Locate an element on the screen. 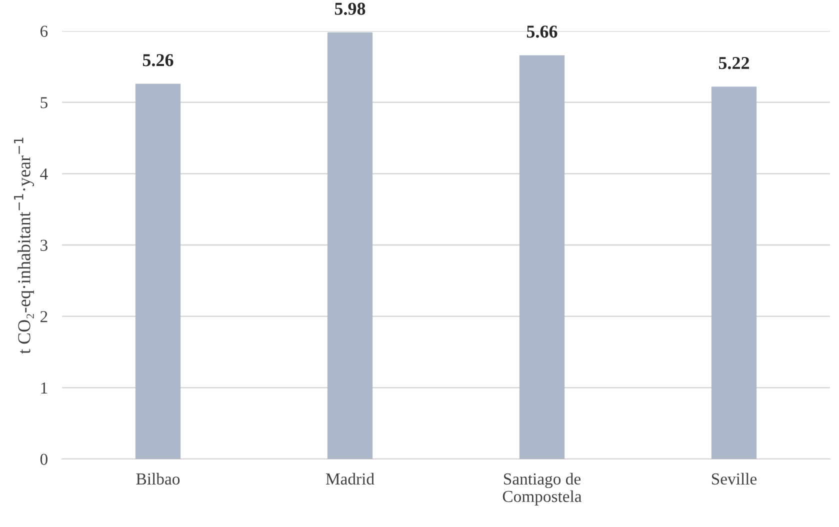 Image resolution: width=839 pixels, height=527 pixels. y-tick-label: 1 is located at coordinates (44, 388).